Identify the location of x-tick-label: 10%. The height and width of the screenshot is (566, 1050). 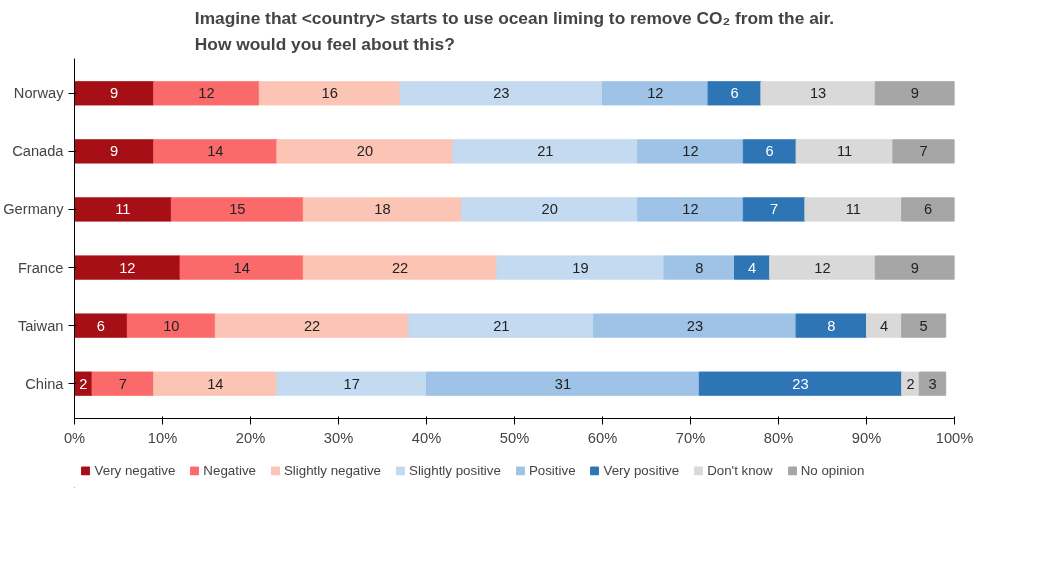
(162, 437).